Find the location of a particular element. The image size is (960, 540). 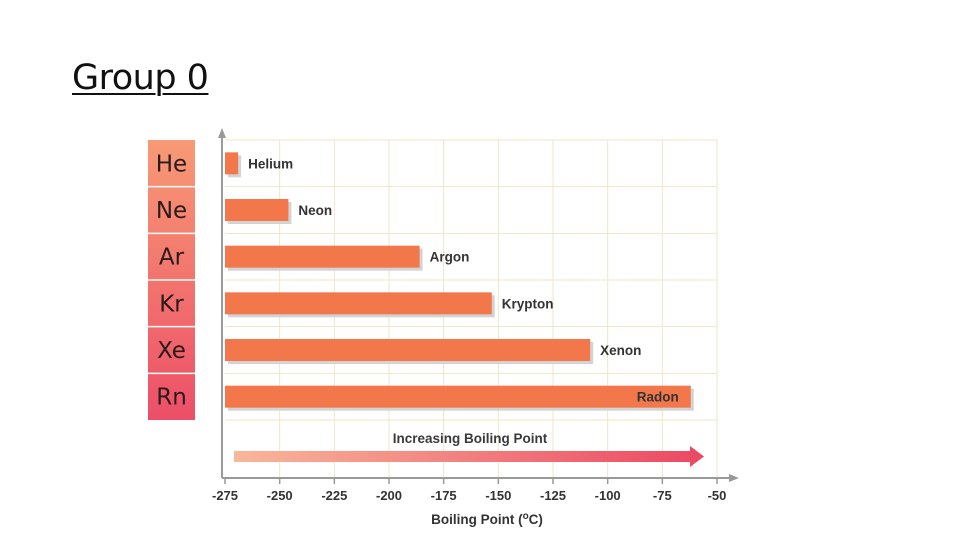

bar-label: Radon is located at coordinates (658, 397).